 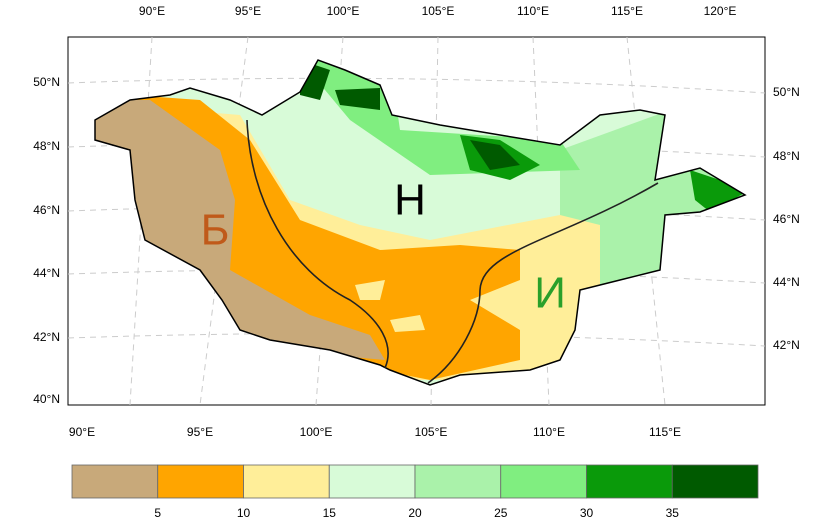 I want to click on colorbar-label: 5, so click(x=157, y=513).